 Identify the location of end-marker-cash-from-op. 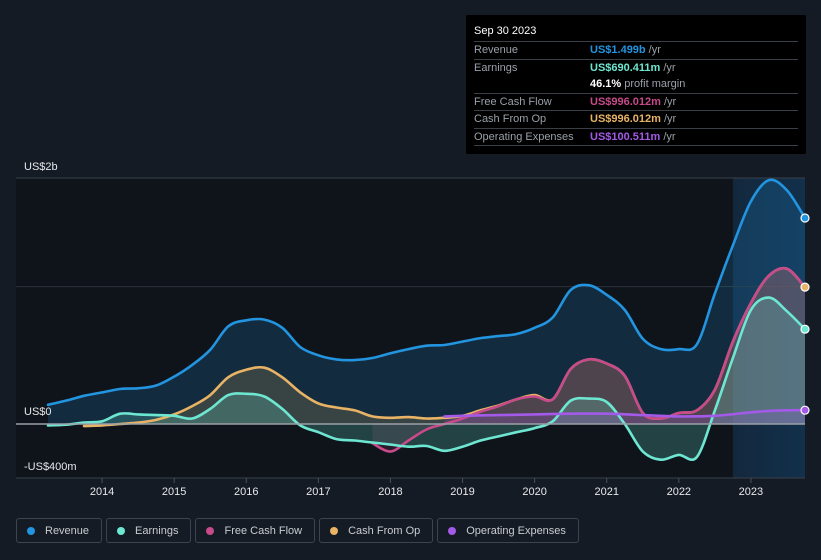
(805, 287).